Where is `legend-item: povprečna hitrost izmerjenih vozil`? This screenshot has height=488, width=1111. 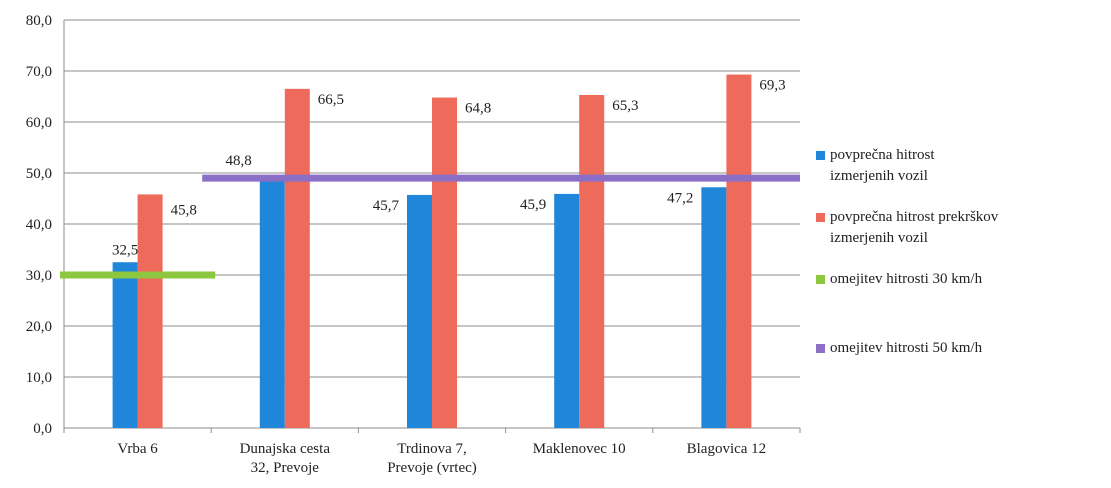 legend-item: povprečna hitrost izmerjenih vozil is located at coordinates (963, 166).